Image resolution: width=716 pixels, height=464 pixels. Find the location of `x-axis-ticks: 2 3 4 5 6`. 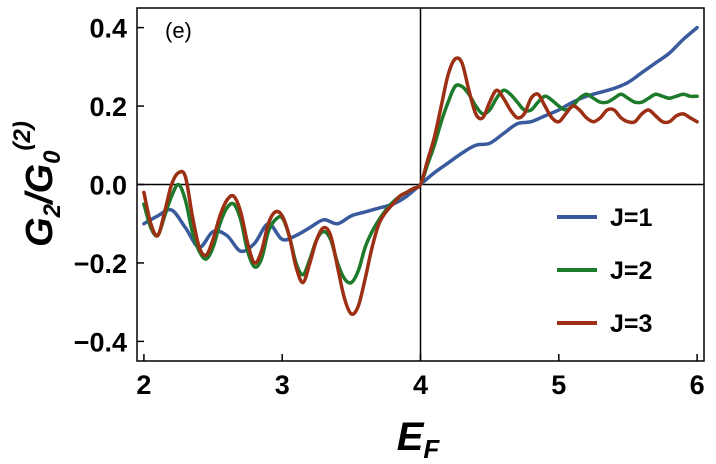

x-axis-ticks: 2 3 4 5 6 is located at coordinates (420, 377).